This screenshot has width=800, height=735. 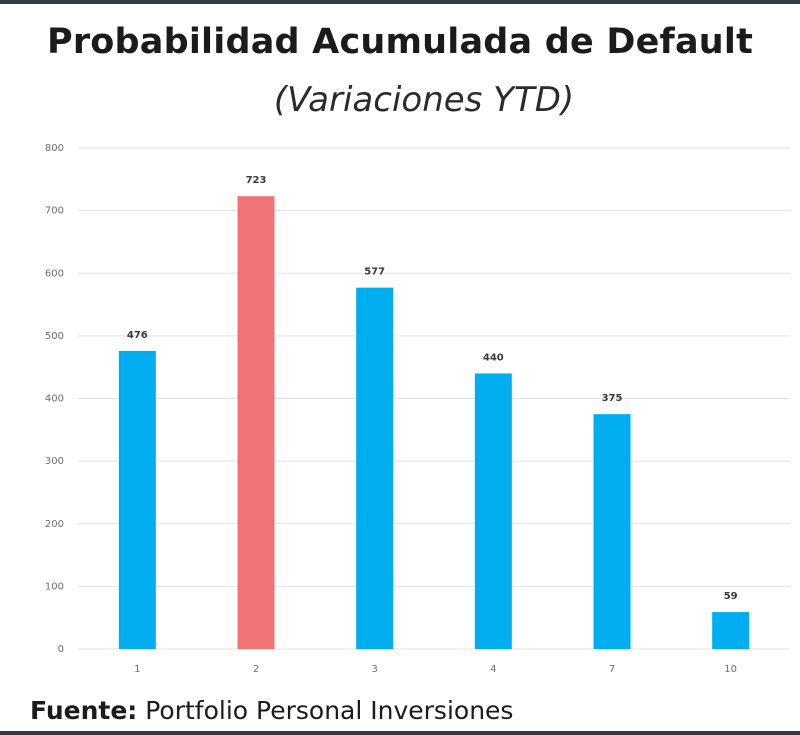 What do you see at coordinates (256, 180) in the screenshot?
I see `data-label: 723` at bounding box center [256, 180].